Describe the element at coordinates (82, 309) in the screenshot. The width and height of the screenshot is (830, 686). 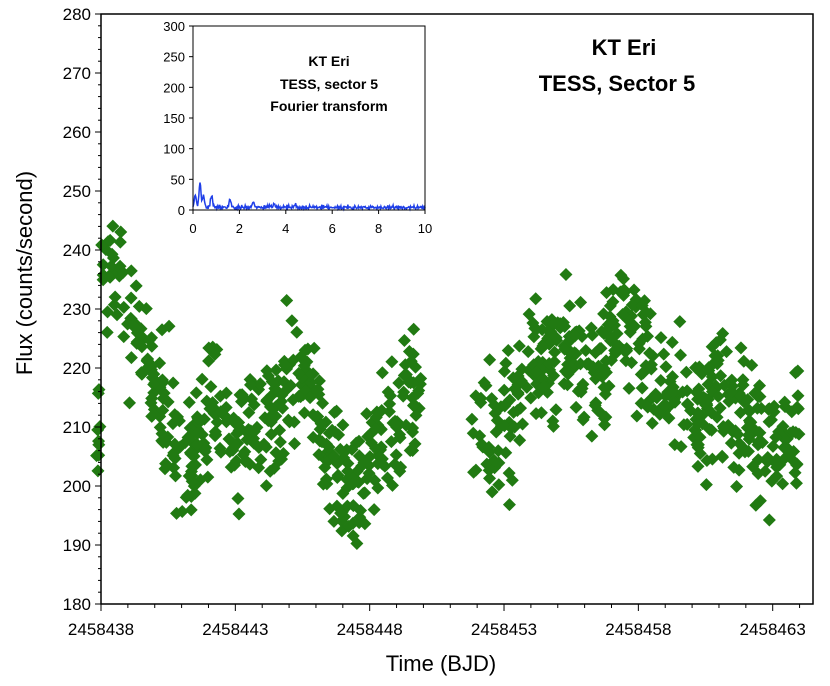
I see `main-y-ticks: 180 190 200 210 220 230 240 250 260 270 280` at that location.